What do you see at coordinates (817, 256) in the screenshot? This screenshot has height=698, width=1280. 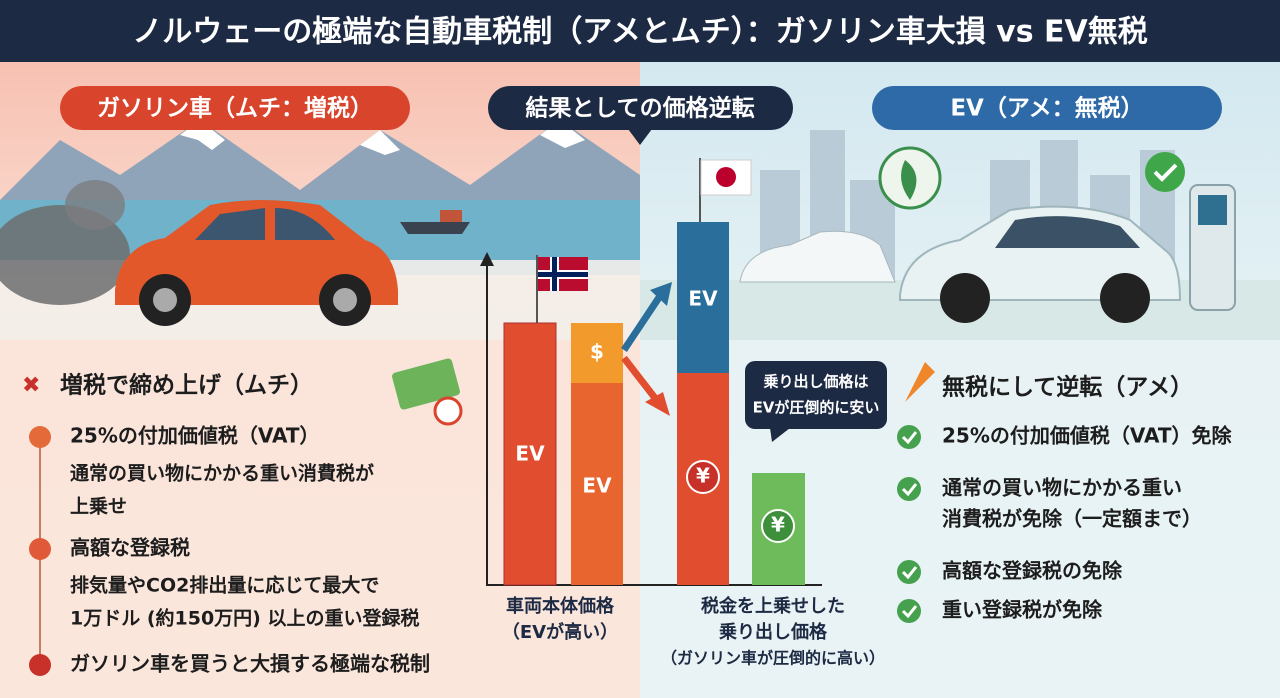 I see `ev-car-small` at bounding box center [817, 256].